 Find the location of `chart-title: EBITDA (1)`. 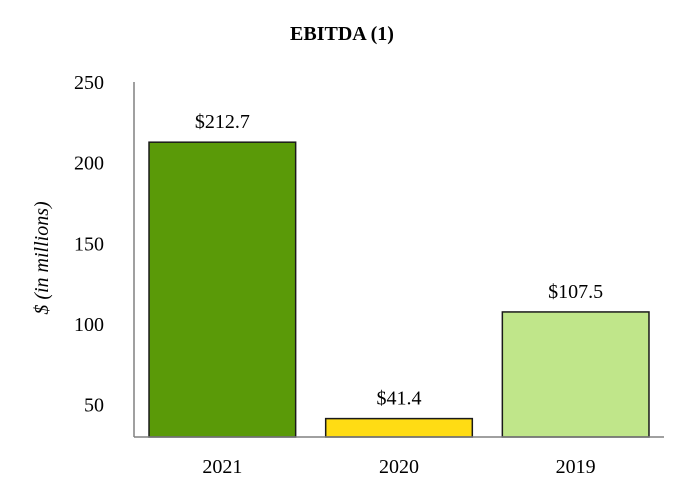

chart-title: EBITDA (1) is located at coordinates (342, 34).